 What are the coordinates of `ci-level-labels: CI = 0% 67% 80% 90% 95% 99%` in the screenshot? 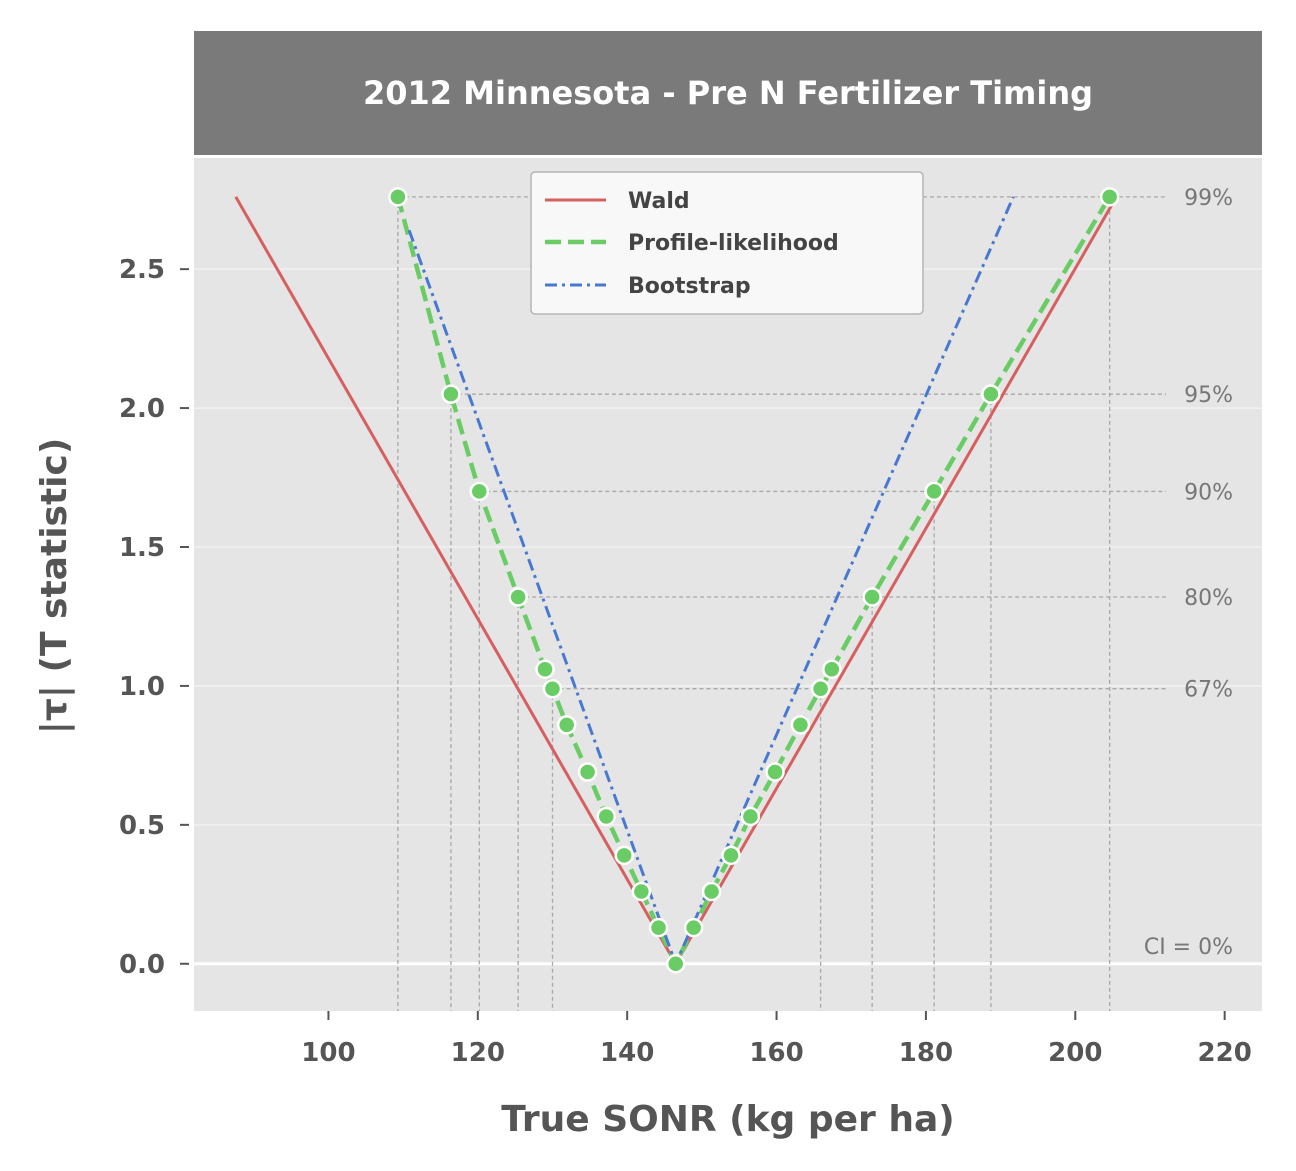 It's located at (1188, 573).